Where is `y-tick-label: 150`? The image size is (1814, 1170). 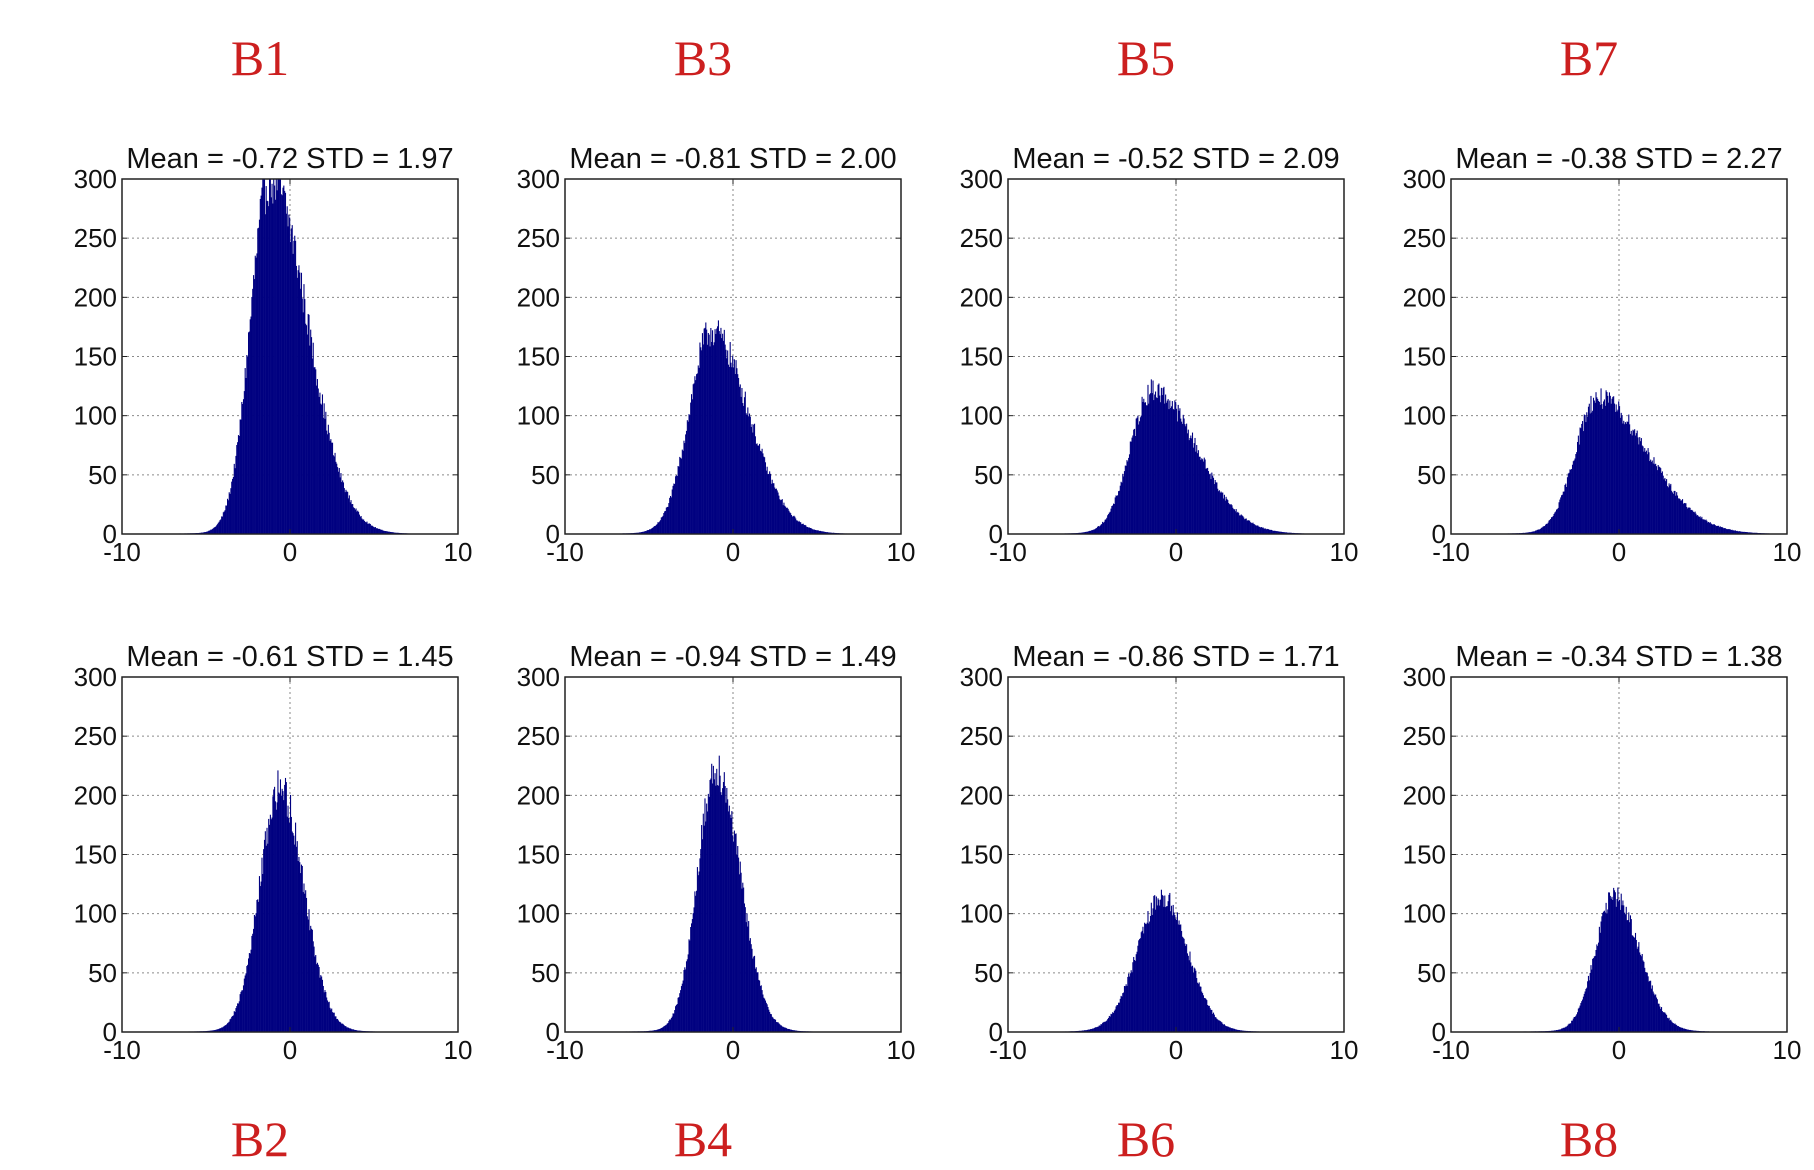
y-tick-label: 150 is located at coordinates (95, 357).